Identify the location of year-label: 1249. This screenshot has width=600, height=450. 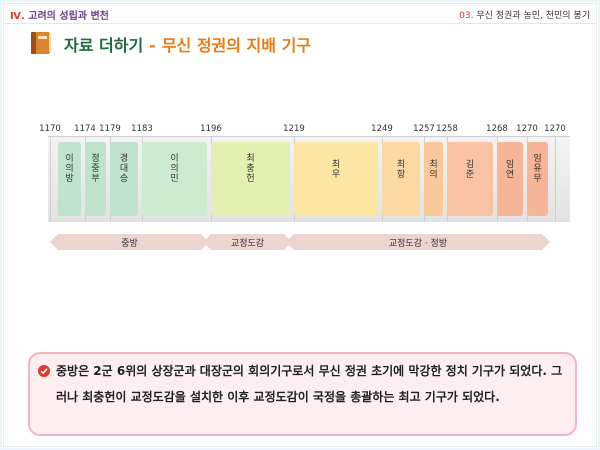
(382, 129).